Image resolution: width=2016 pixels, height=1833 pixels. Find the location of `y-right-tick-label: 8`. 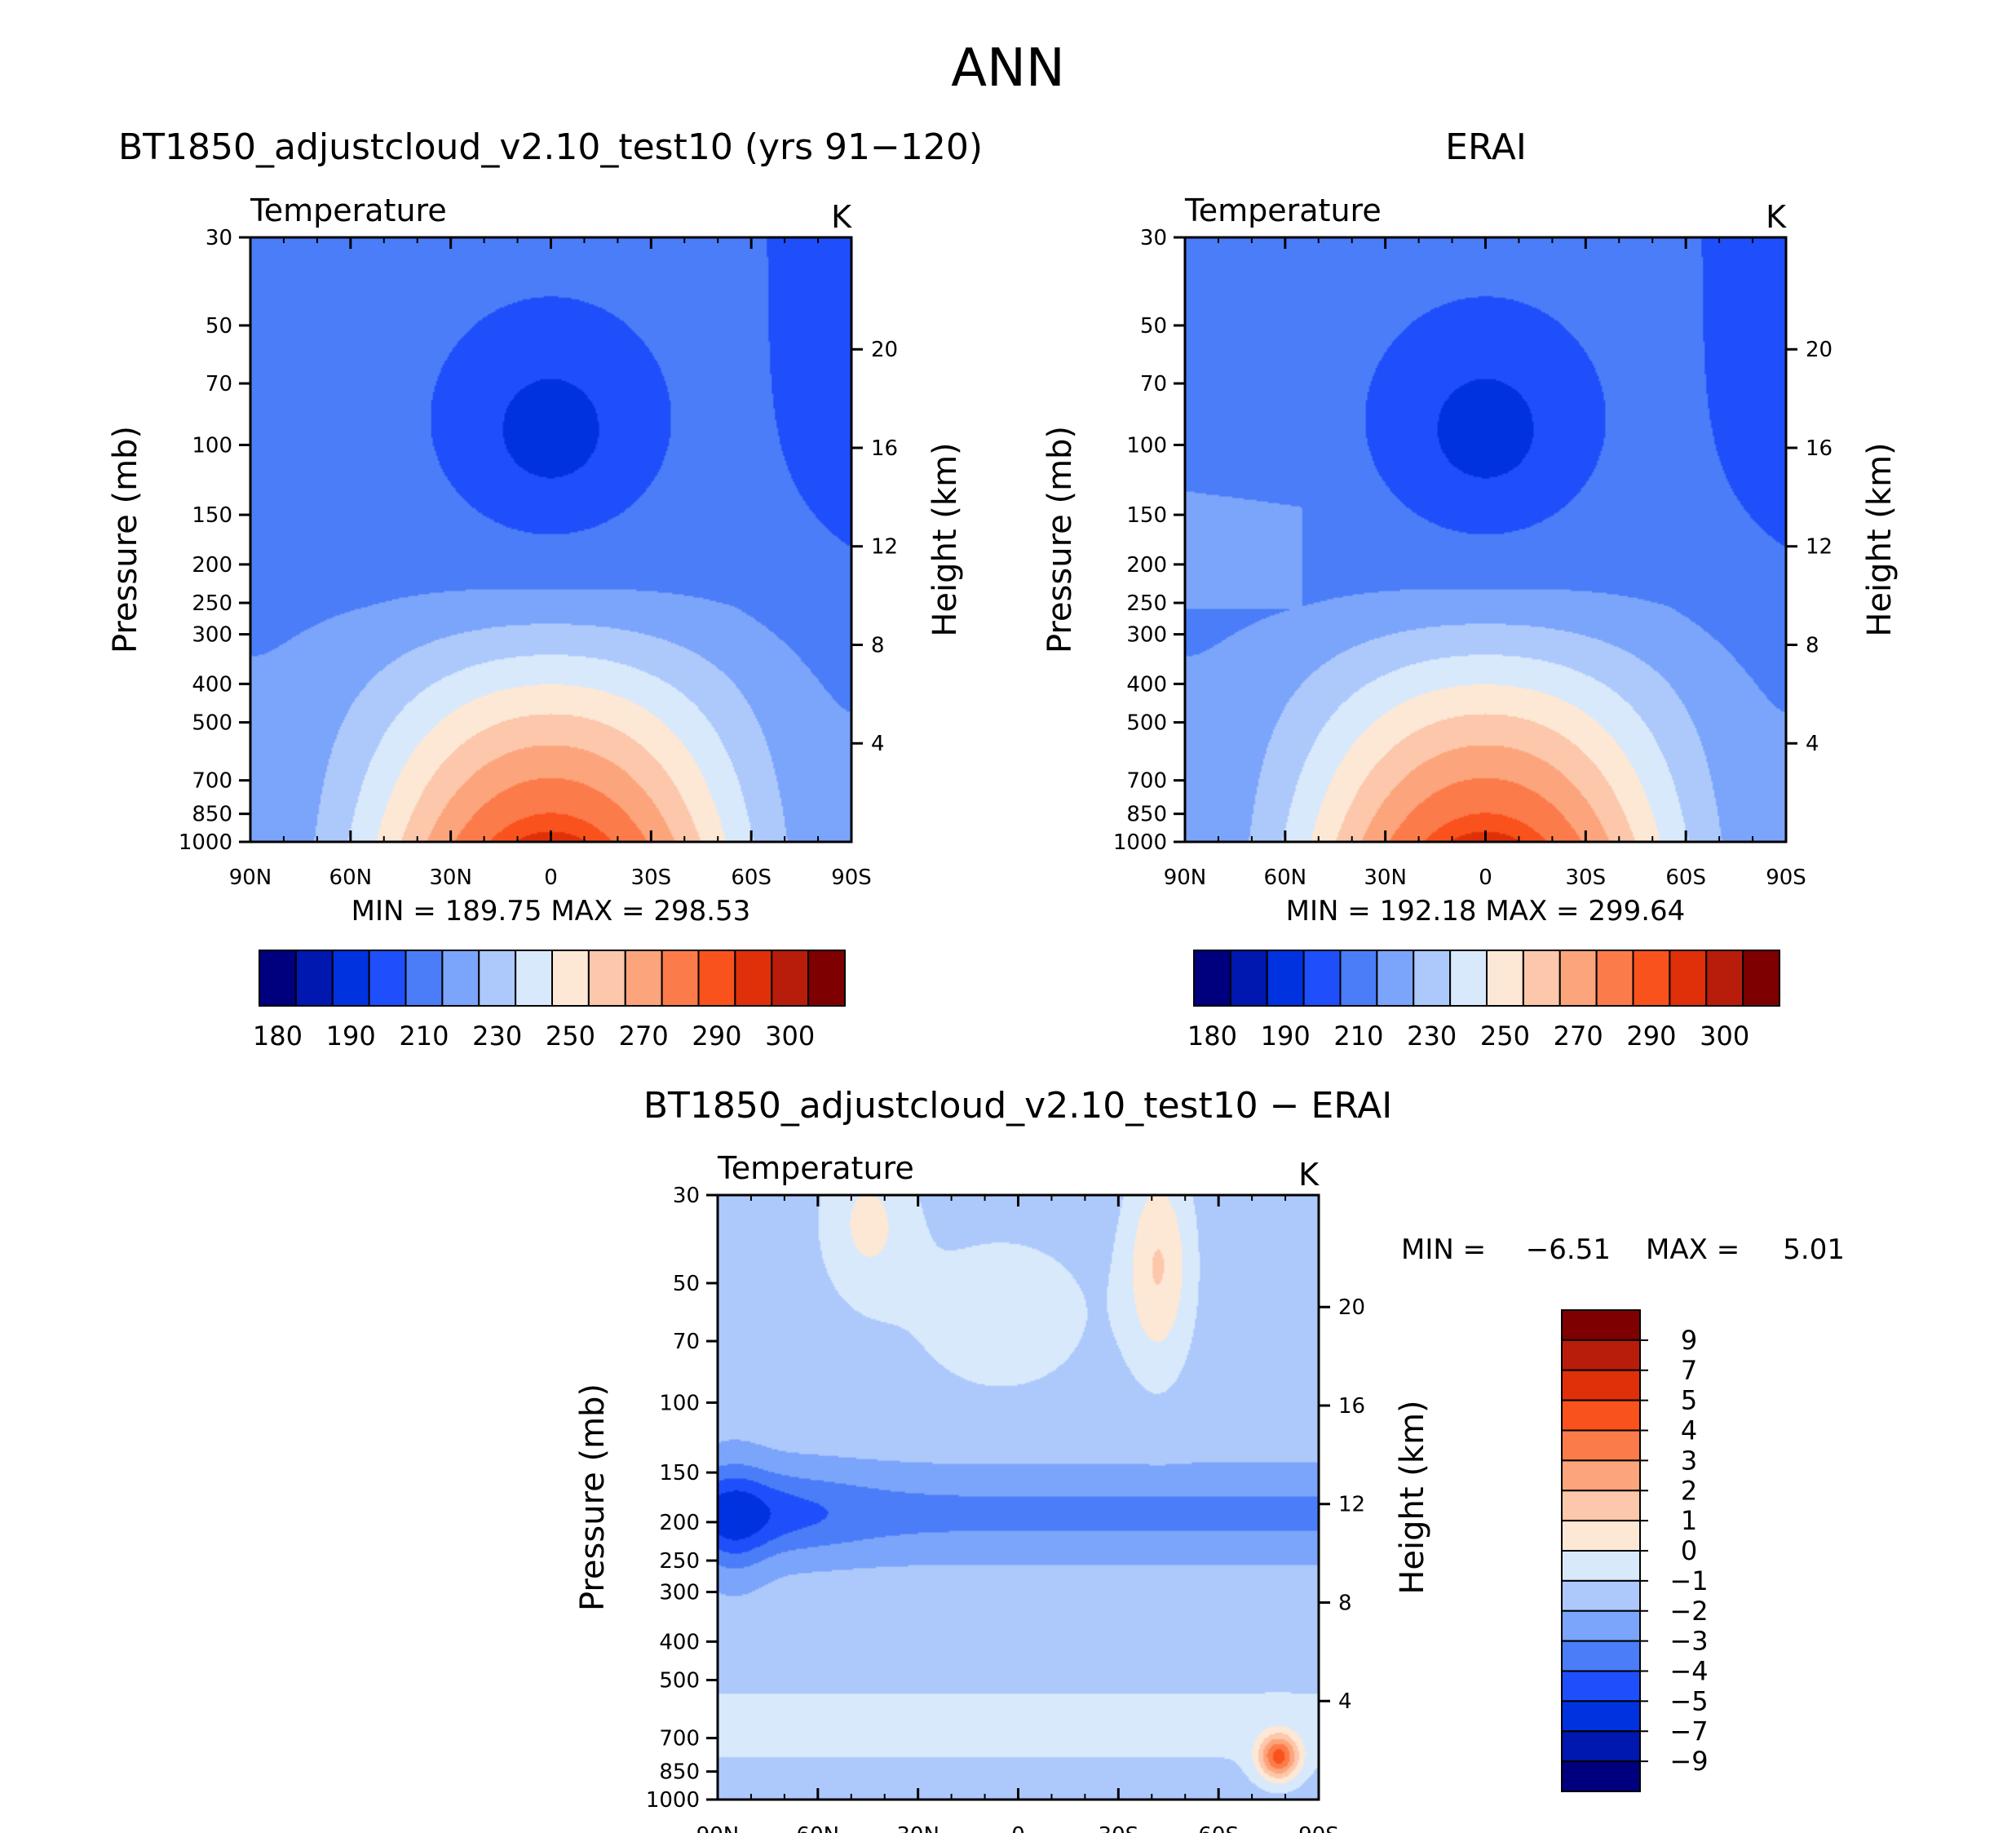

y-right-tick-label: 8 is located at coordinates (1812, 645).